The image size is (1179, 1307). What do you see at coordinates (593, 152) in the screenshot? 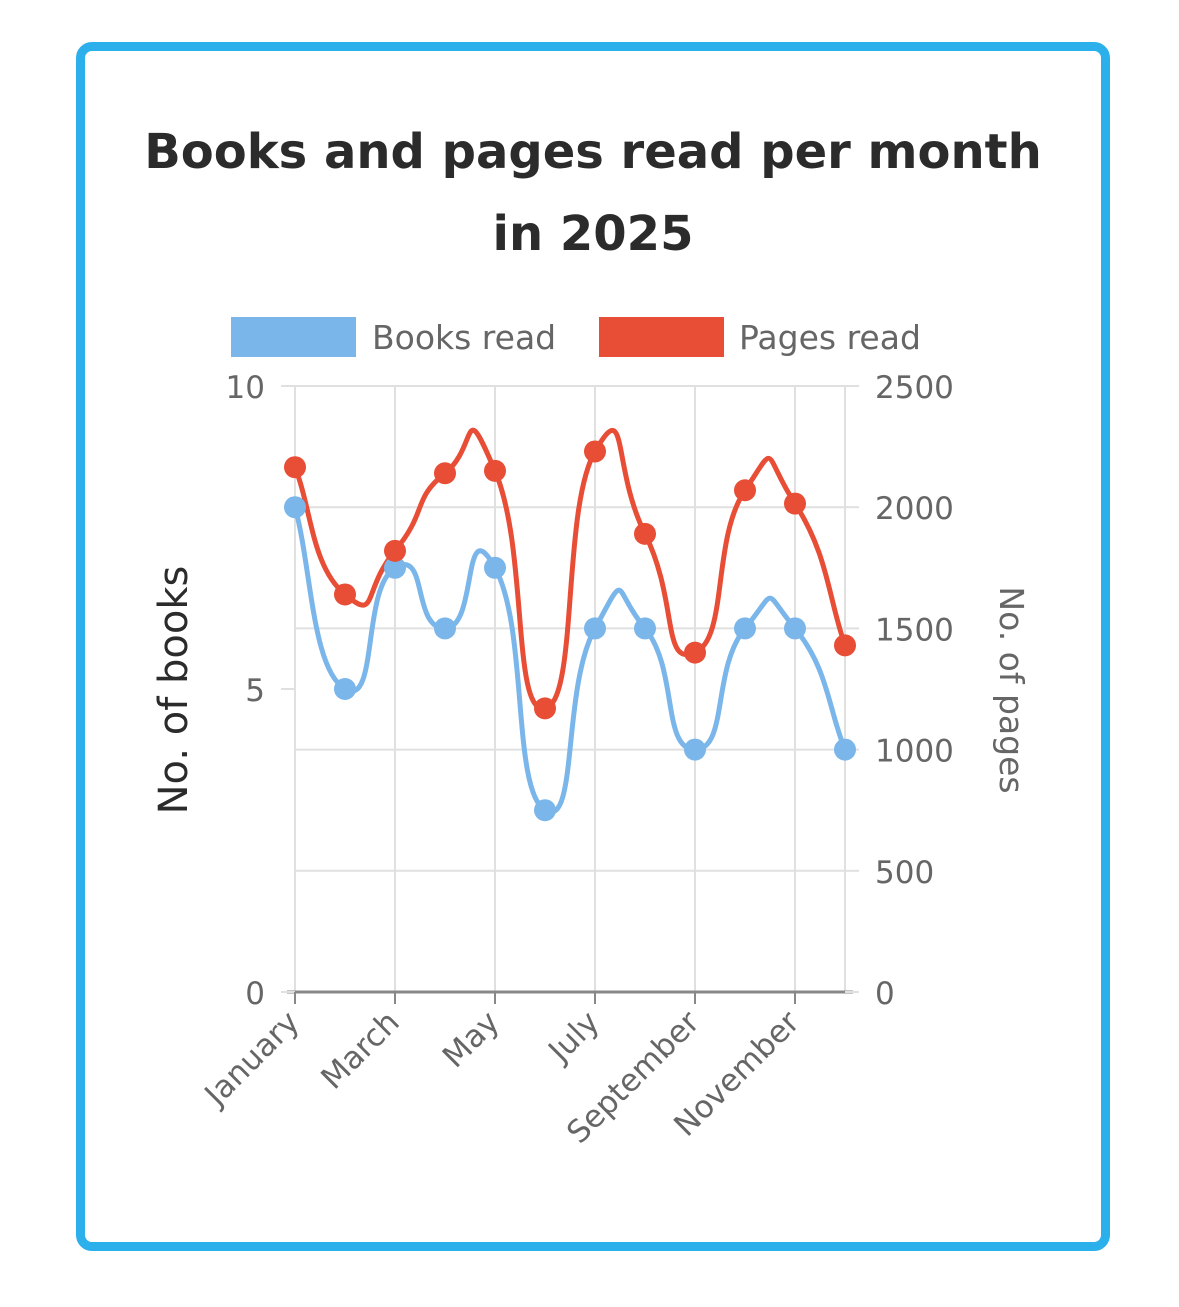
I see `chart-title-line-1: Books and pages read per month` at bounding box center [593, 152].